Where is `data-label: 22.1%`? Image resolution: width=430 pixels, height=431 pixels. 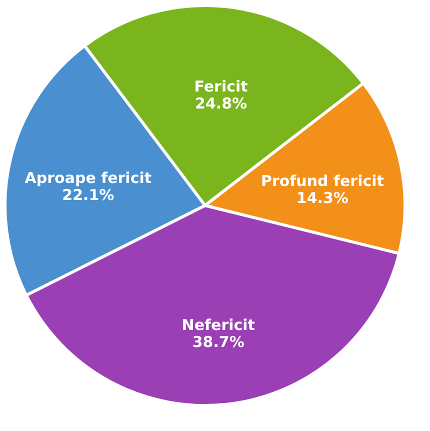 data-label: 22.1% is located at coordinates (88, 195).